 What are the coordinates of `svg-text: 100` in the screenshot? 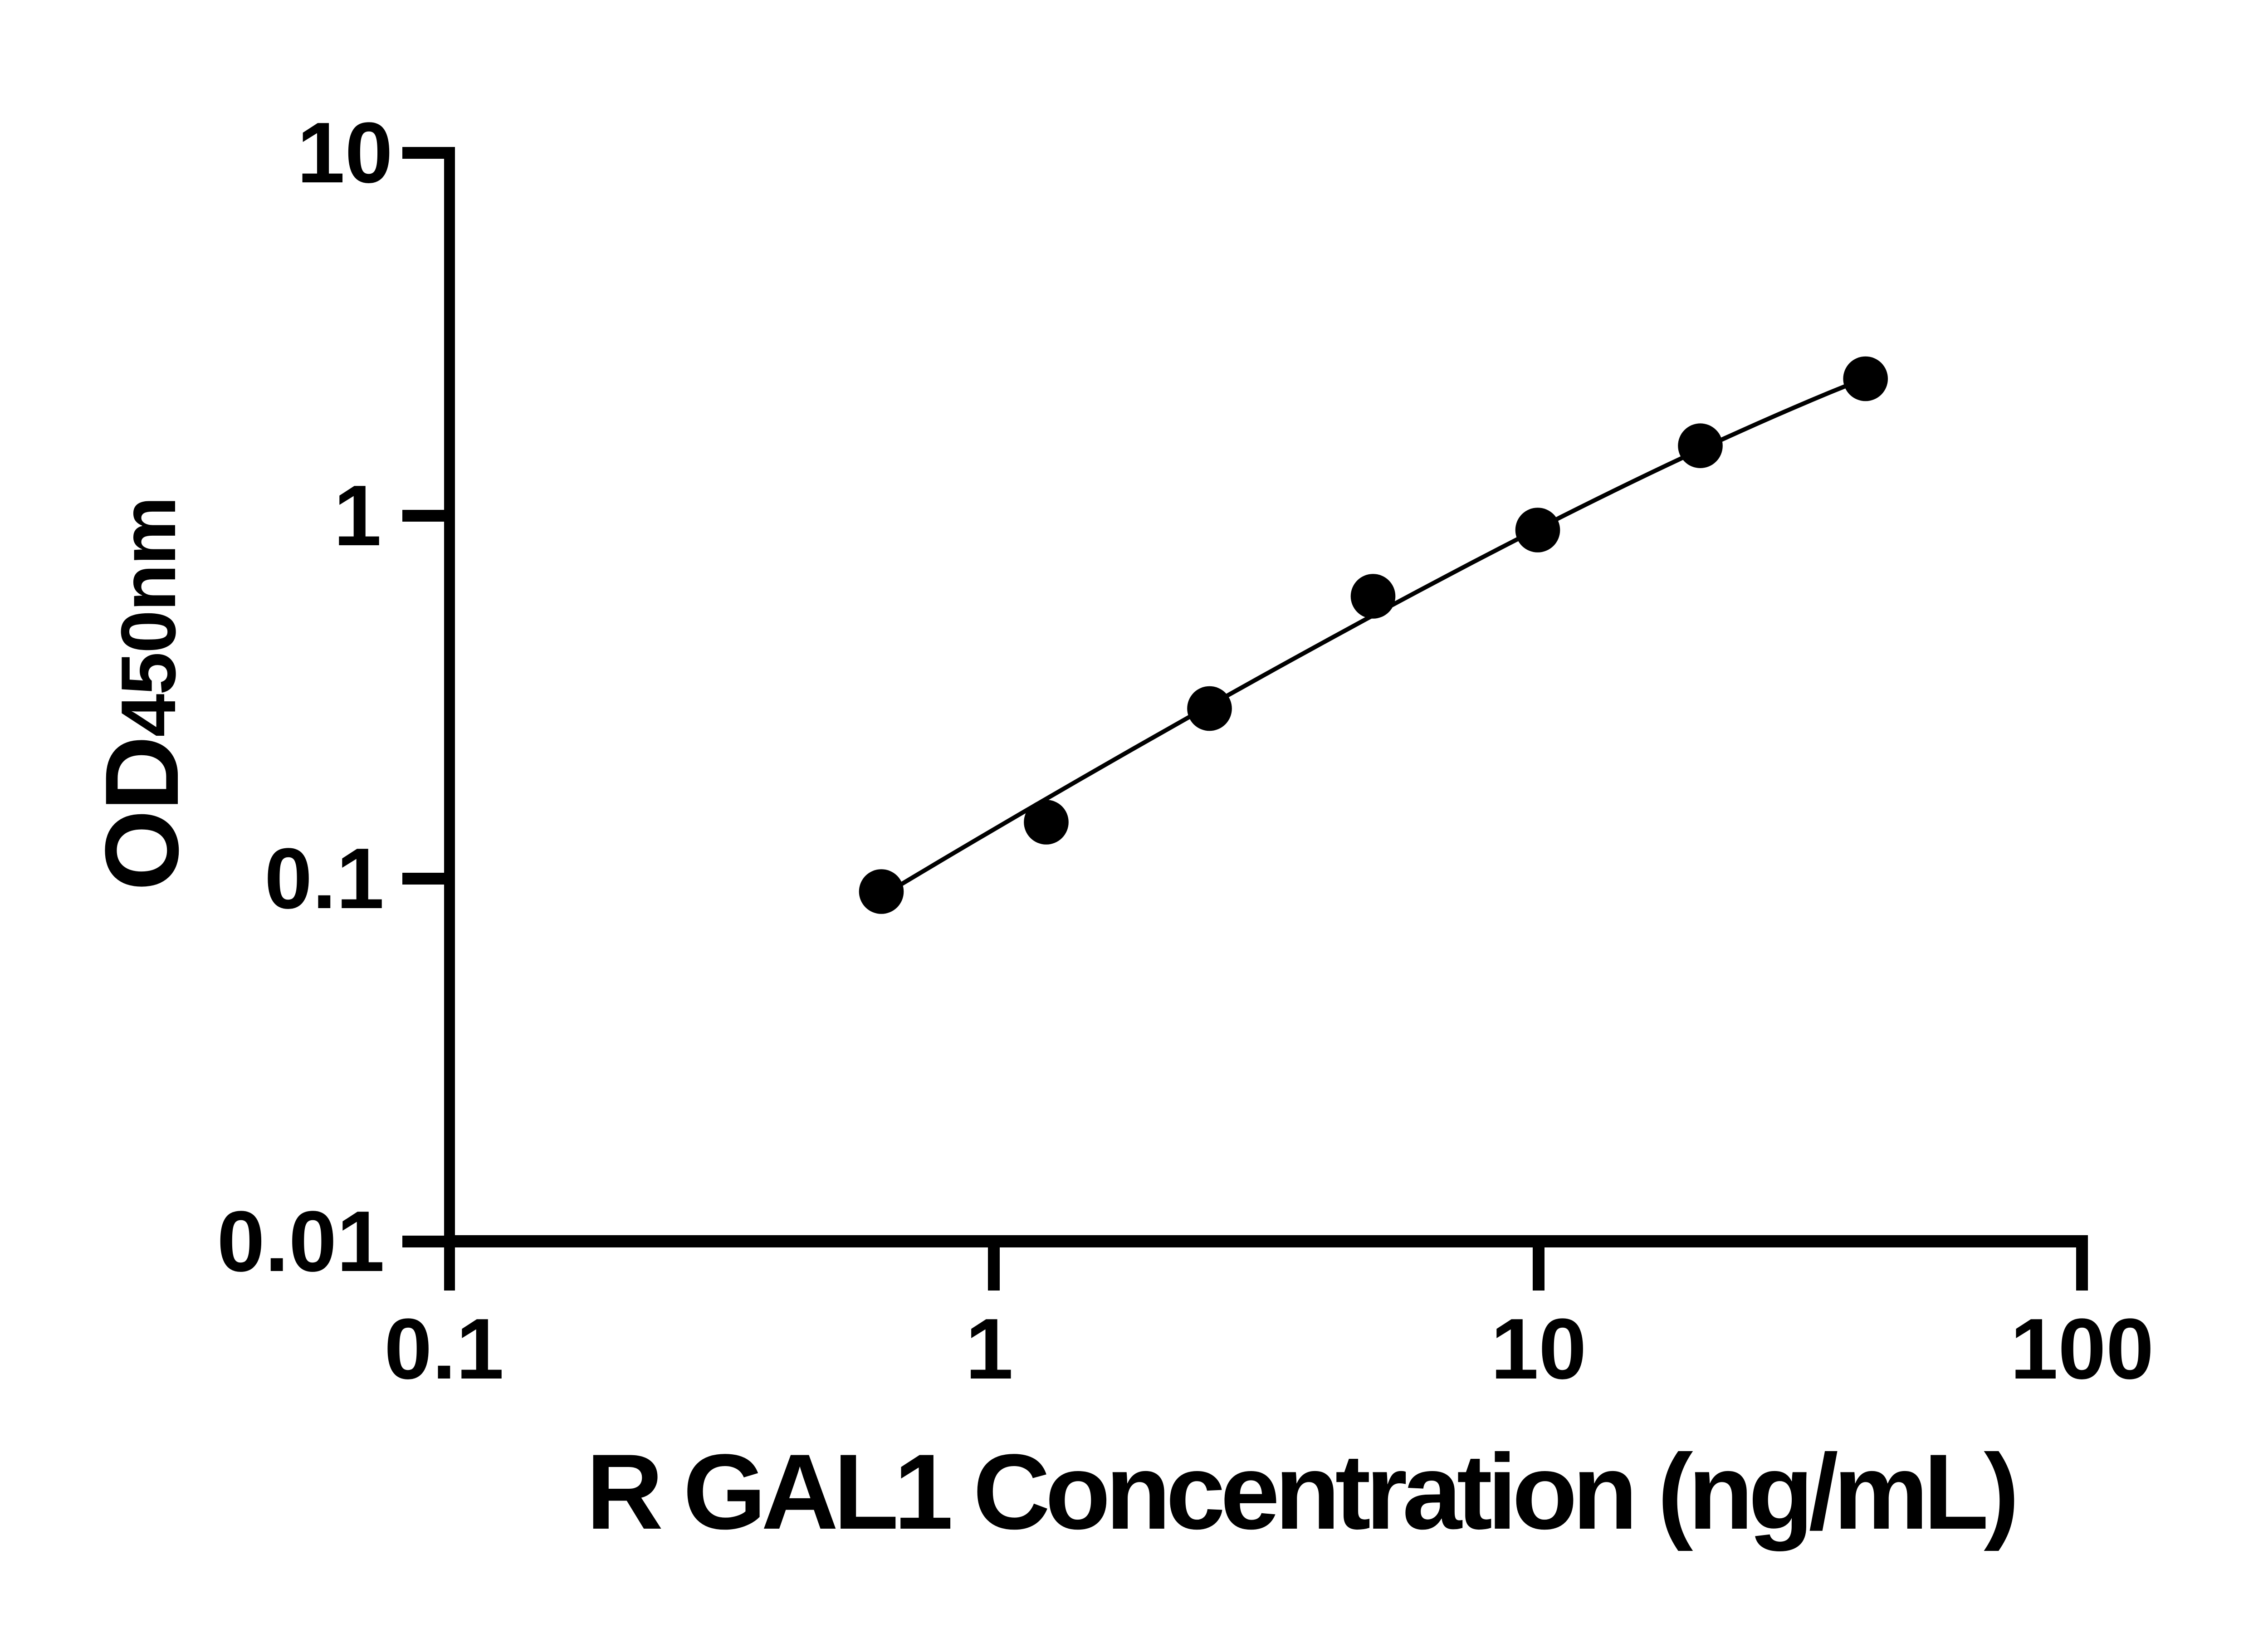 It's located at (2082, 1349).